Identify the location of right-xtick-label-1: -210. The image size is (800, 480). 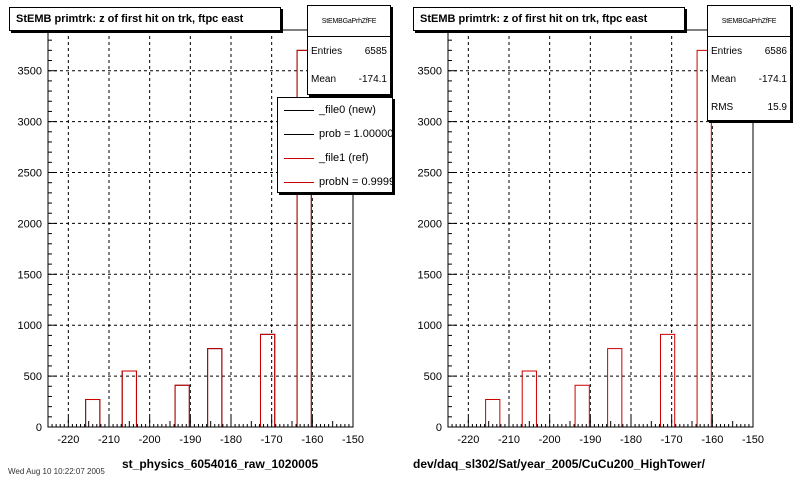
(509, 440).